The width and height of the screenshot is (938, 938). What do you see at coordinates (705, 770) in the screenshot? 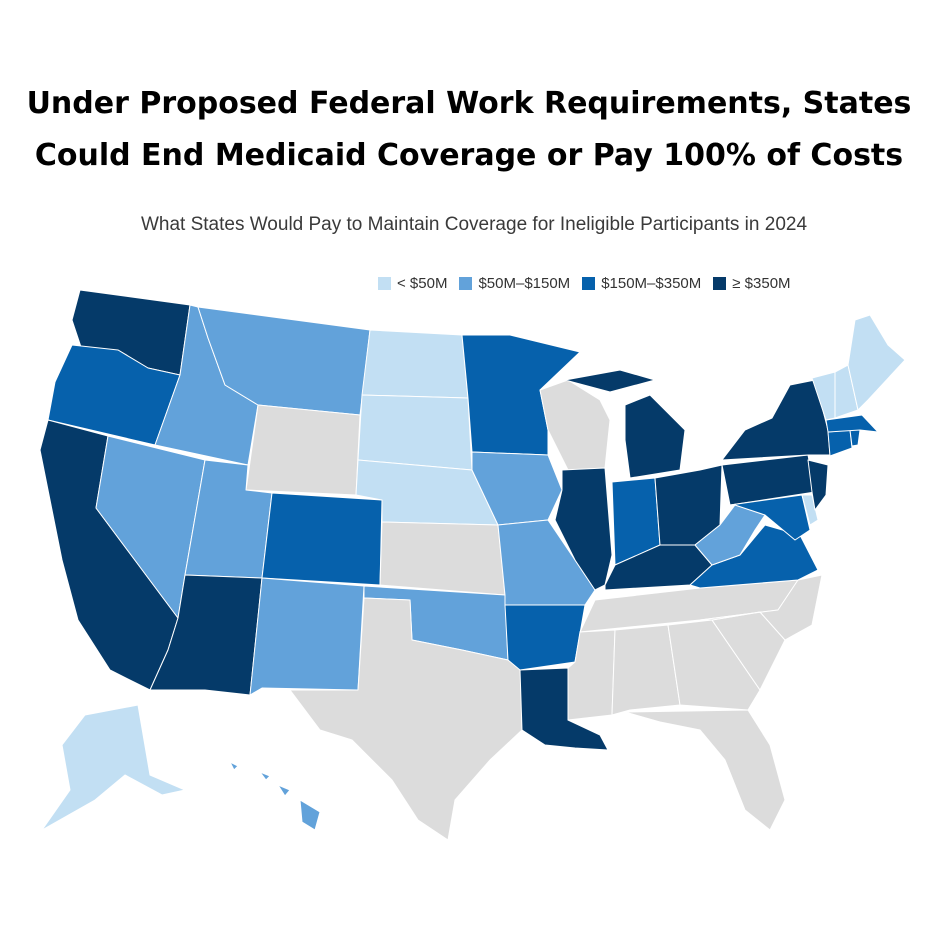
I see `state-FL` at bounding box center [705, 770].